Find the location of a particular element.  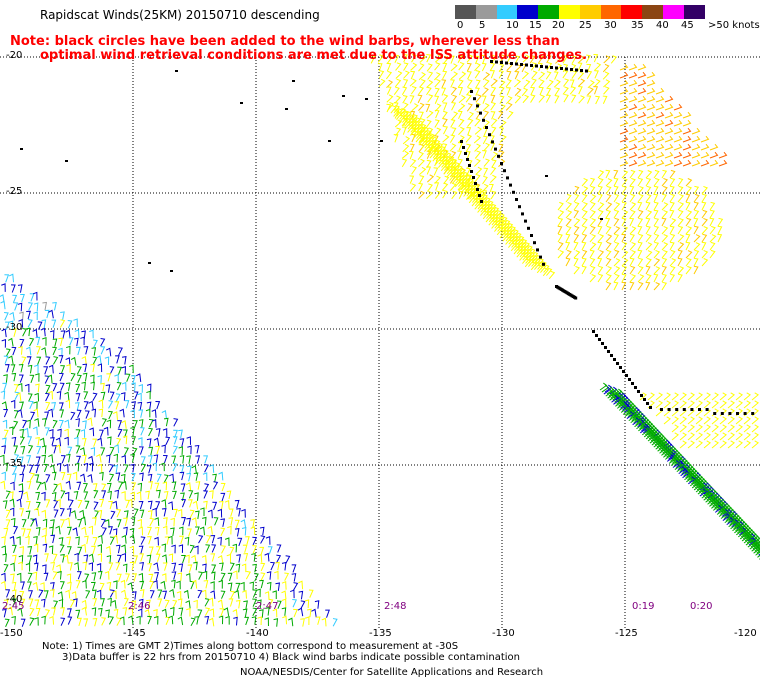

contamination-marker is located at coordinates (537, 250).